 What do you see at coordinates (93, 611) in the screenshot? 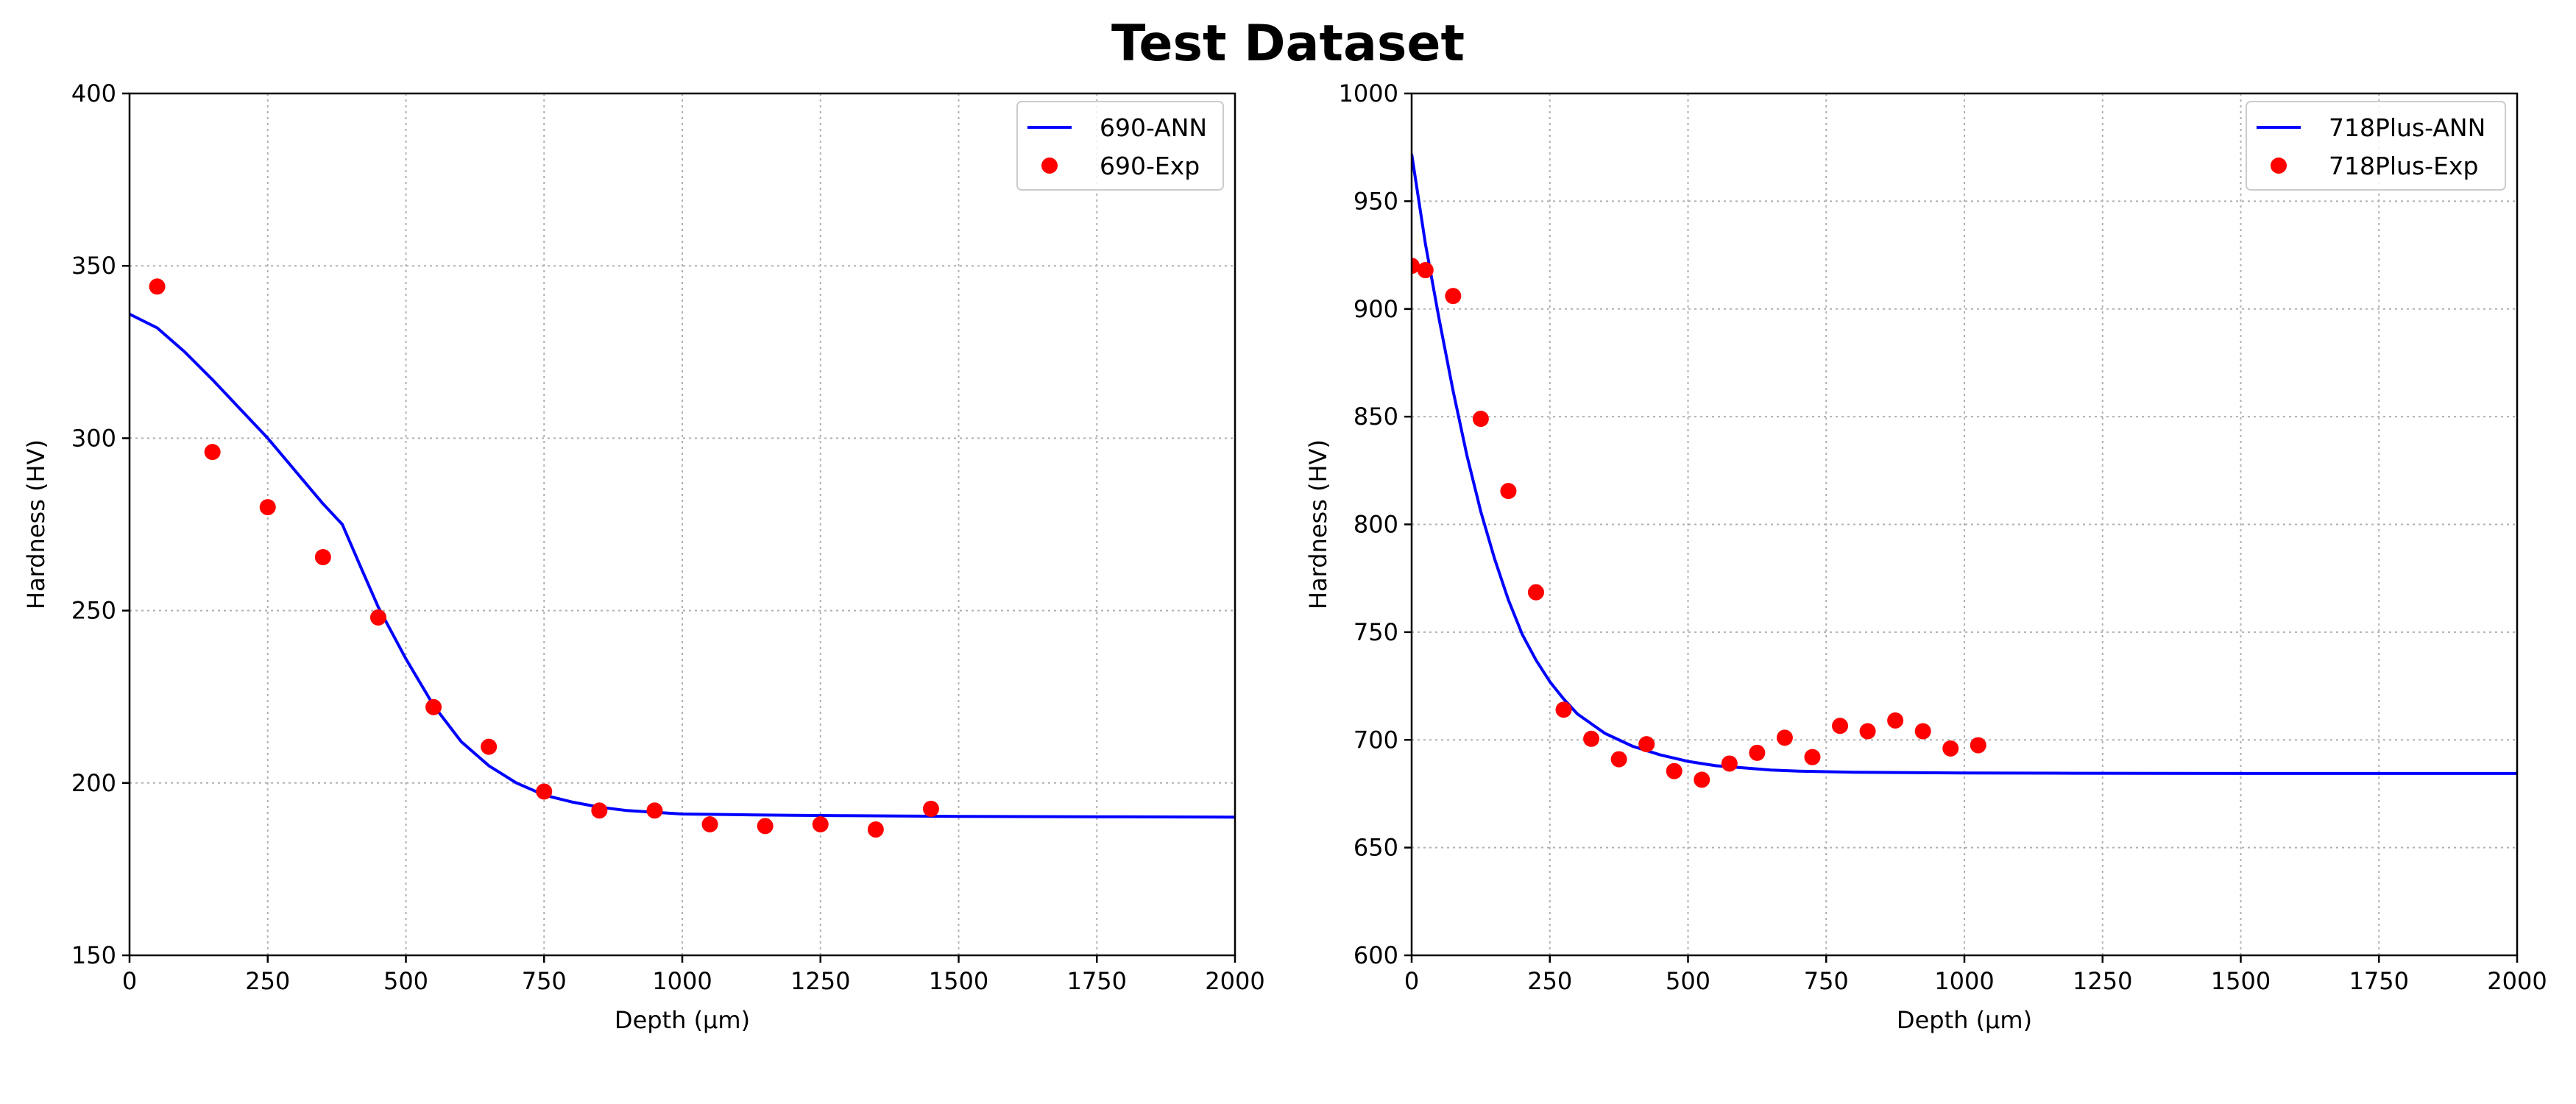
I see `y-tick-label: 250` at bounding box center [93, 611].